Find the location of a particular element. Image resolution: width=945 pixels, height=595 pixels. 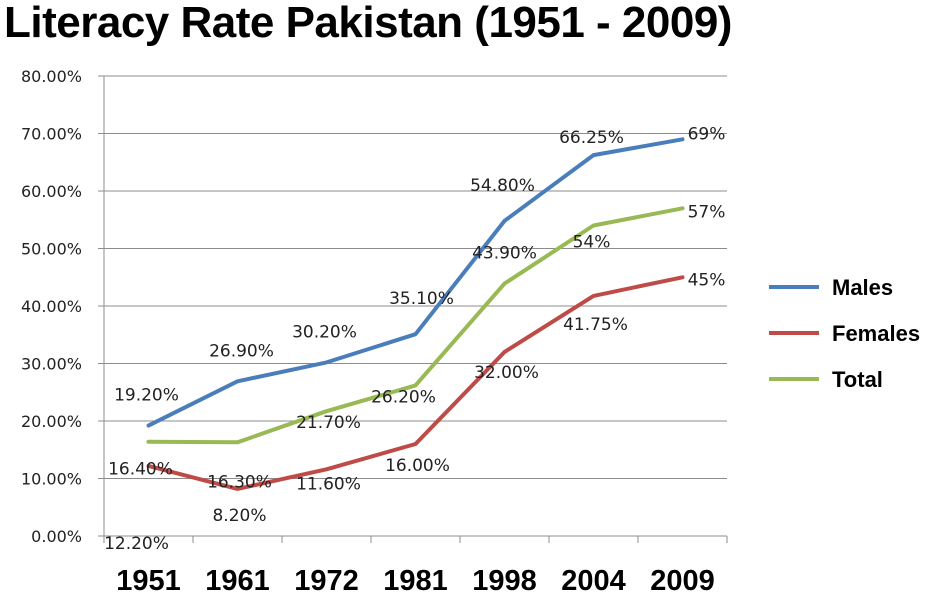

data-label: 26.90% is located at coordinates (241, 351).